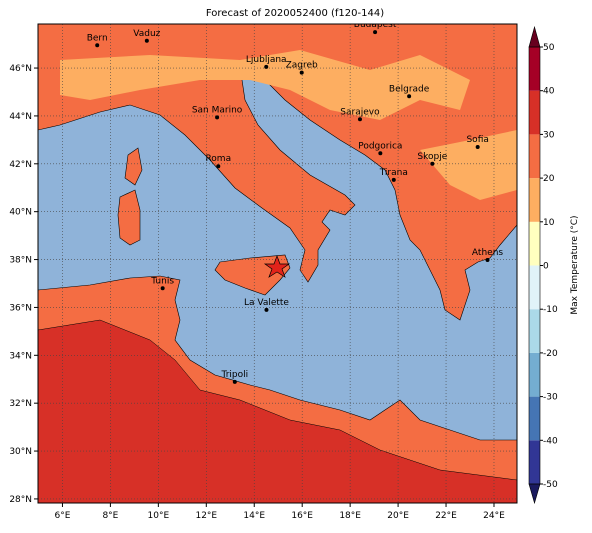 The image size is (592, 533). Describe the element at coordinates (494, 516) in the screenshot. I see `x-tick-label: 24°E` at that location.